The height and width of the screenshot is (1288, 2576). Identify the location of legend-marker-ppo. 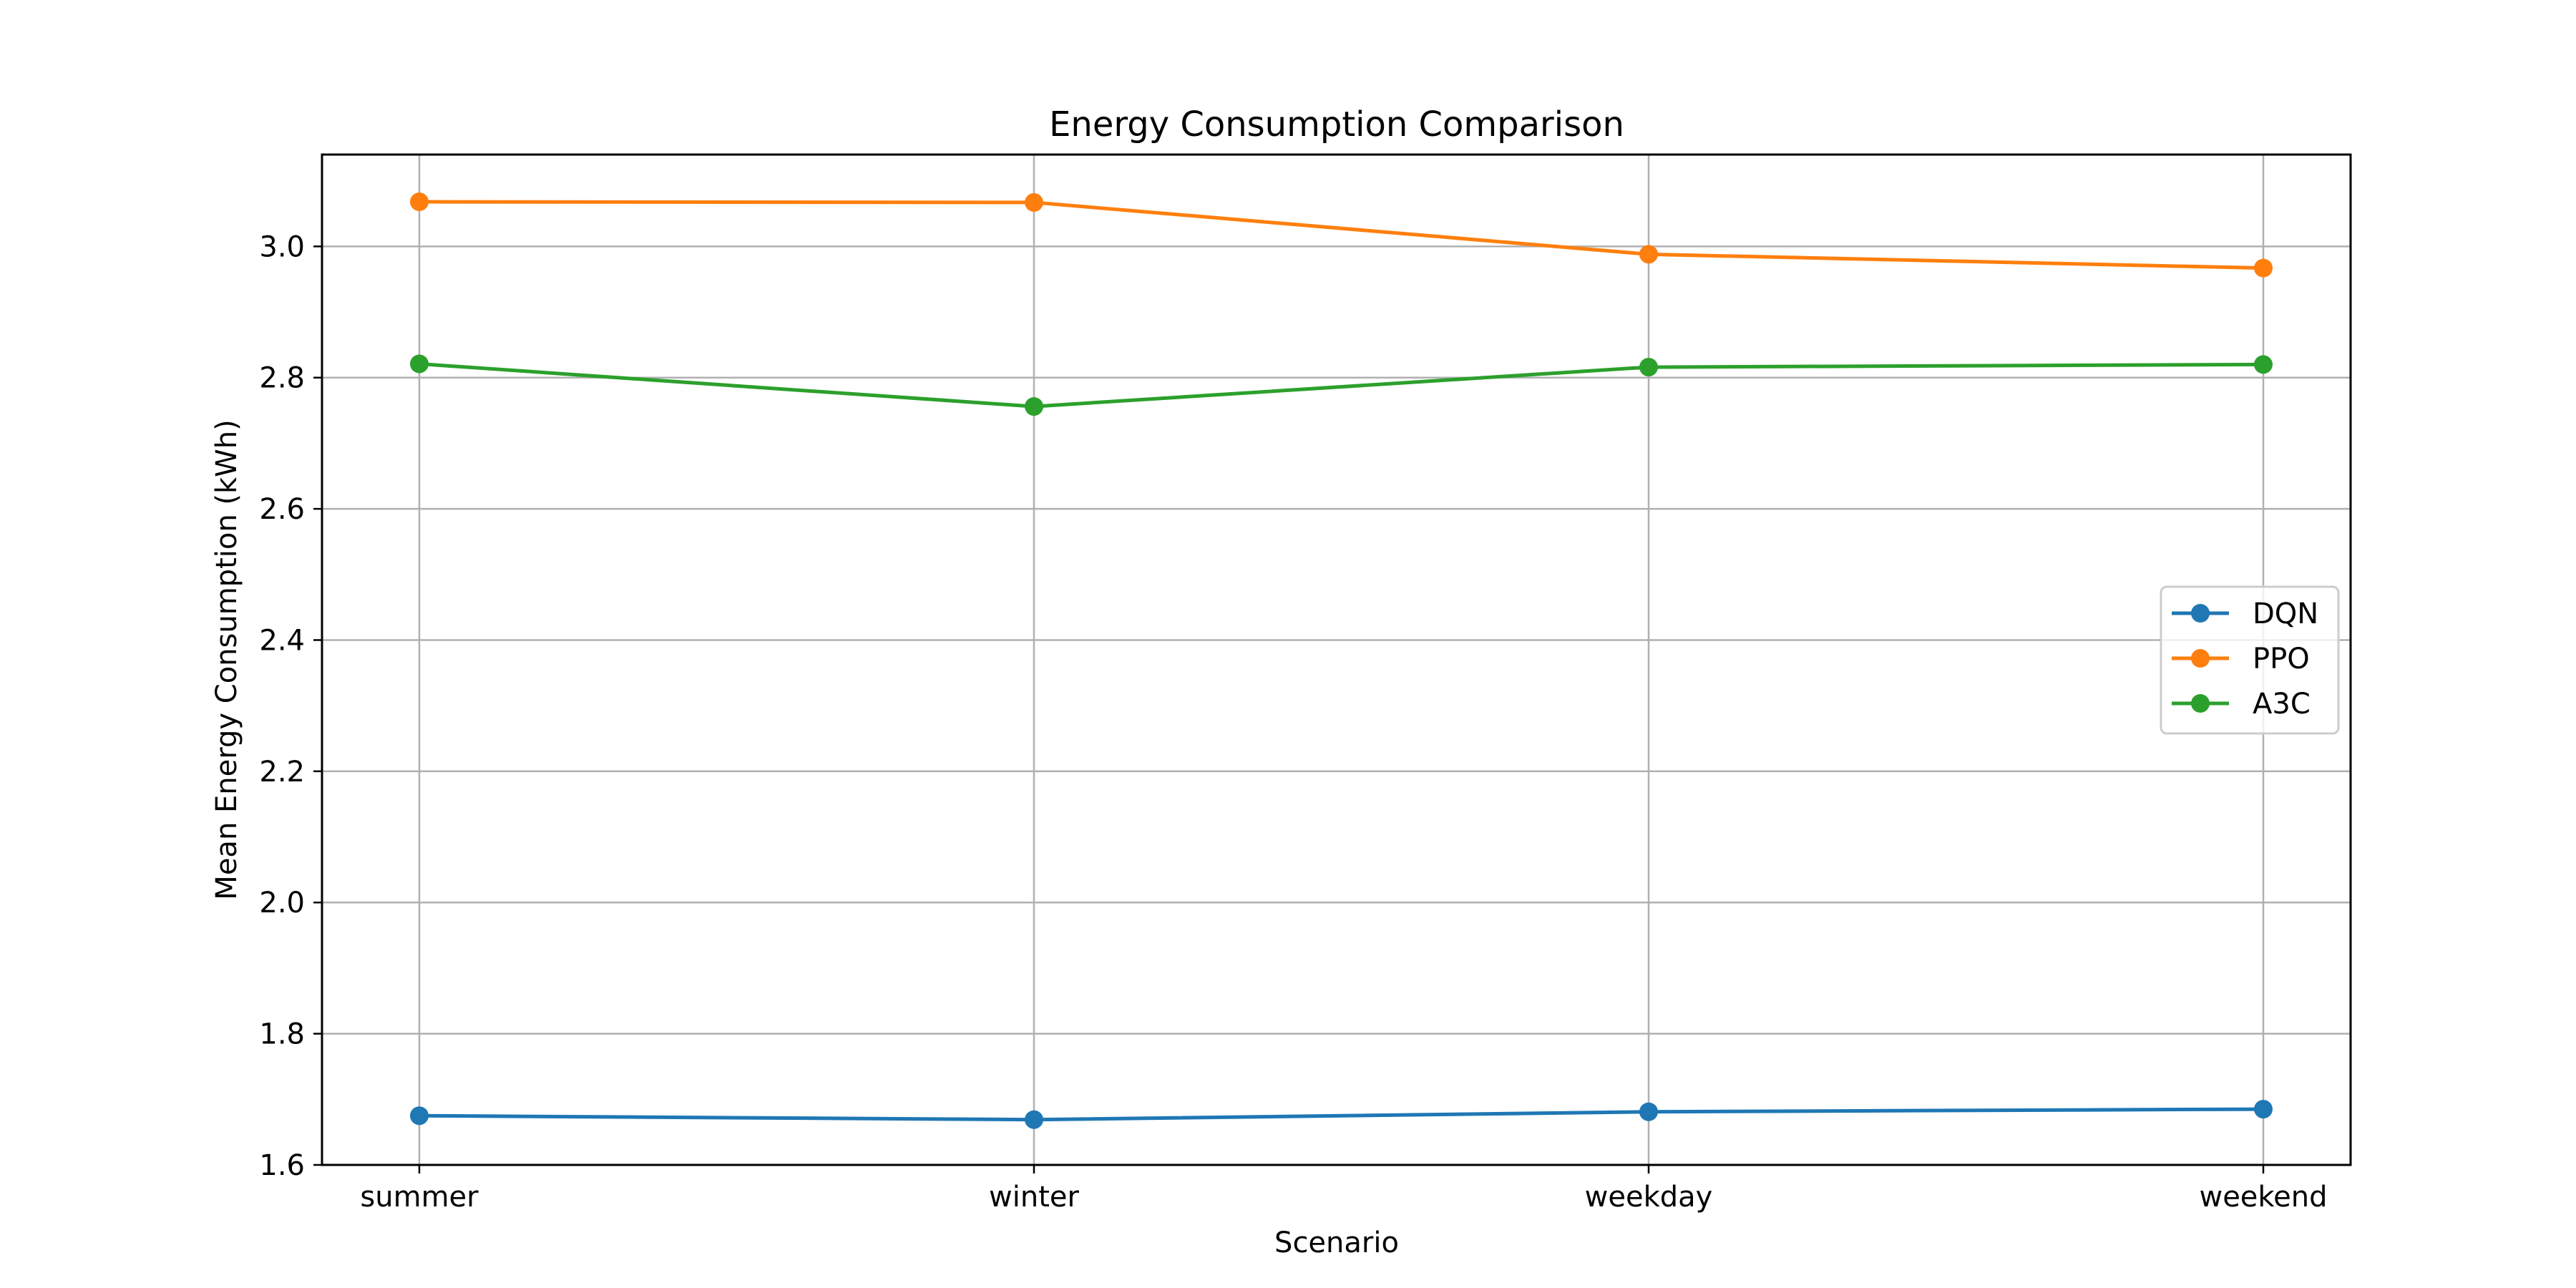
(2200, 658).